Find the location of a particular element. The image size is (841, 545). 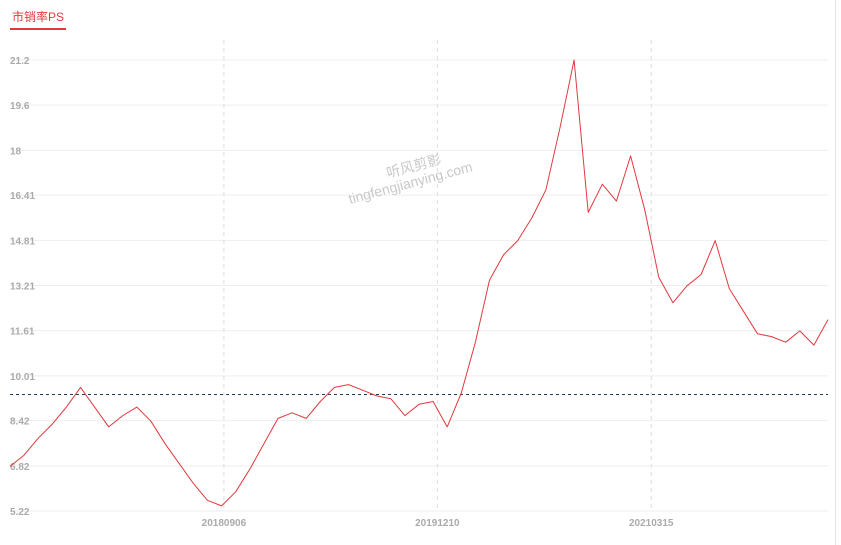

x-tick-label: 20191210 is located at coordinates (437, 523).